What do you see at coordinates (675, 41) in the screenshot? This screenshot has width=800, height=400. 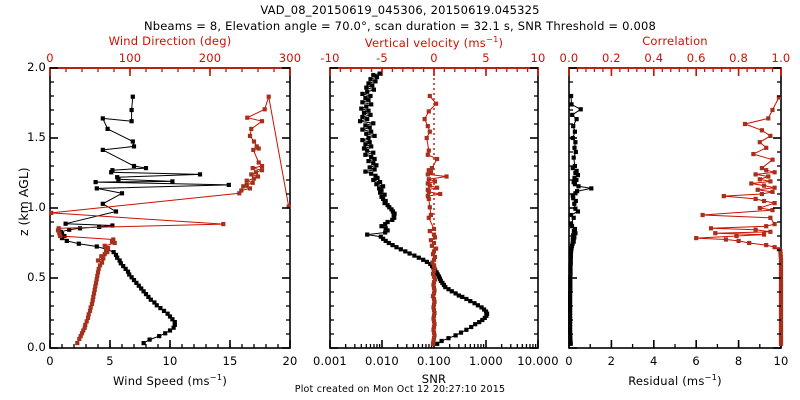 I see `panel3-xlabel-top: Correlation` at bounding box center [675, 41].